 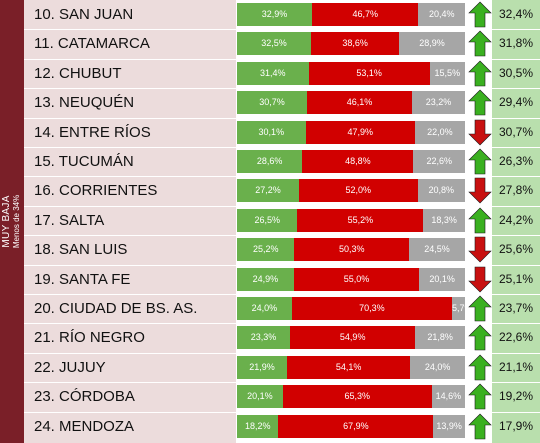 What do you see at coordinates (516, 337) in the screenshot?
I see `value-label: 22,6%` at bounding box center [516, 337].